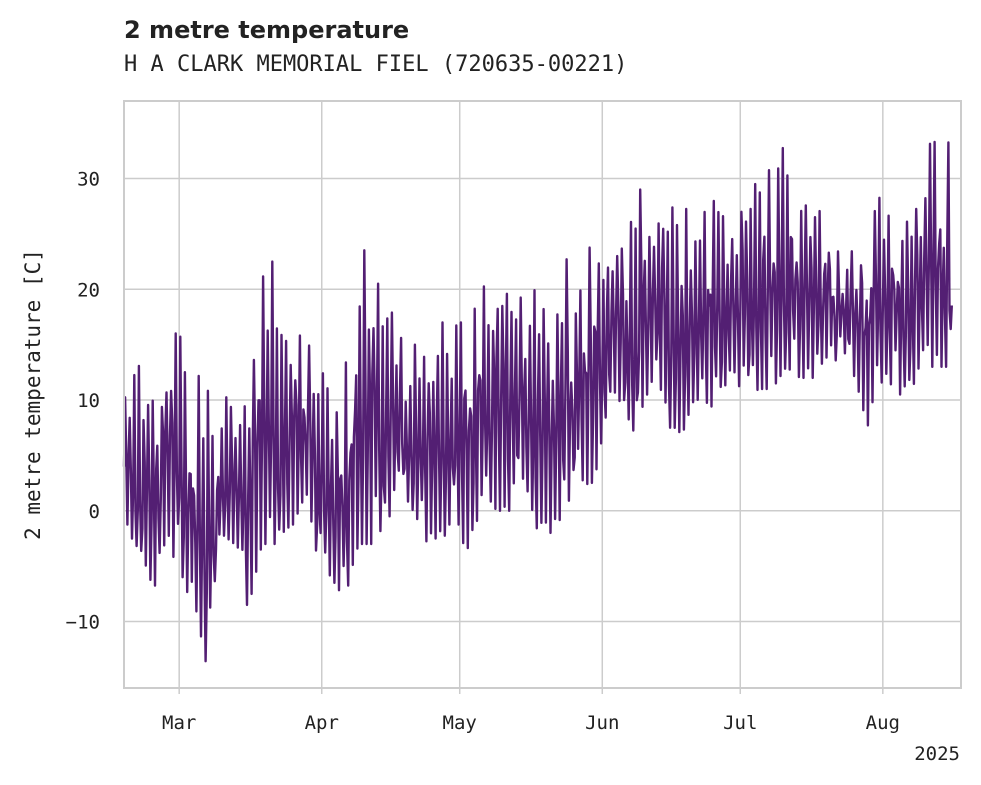  Describe the element at coordinates (88, 290) in the screenshot. I see `y-tick-label: 20` at that location.